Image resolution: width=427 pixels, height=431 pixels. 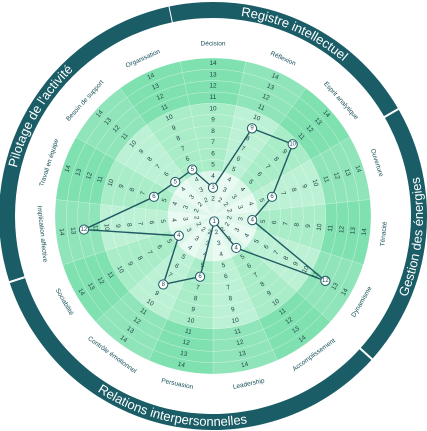 I want to click on data-point-label: 9, so click(x=252, y=129).